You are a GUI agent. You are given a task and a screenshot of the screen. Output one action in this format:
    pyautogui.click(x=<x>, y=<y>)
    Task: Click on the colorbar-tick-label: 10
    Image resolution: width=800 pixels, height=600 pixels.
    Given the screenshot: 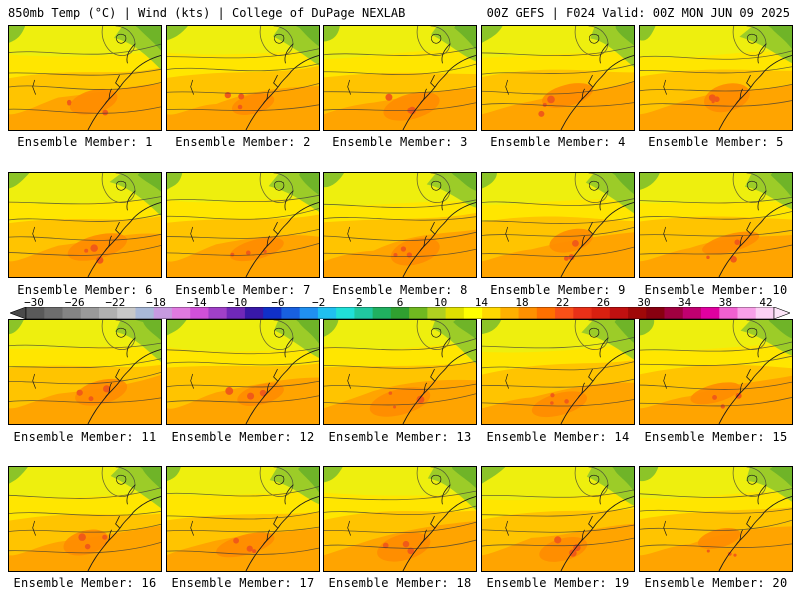 What is the action you would take?
    pyautogui.click(x=441, y=302)
    